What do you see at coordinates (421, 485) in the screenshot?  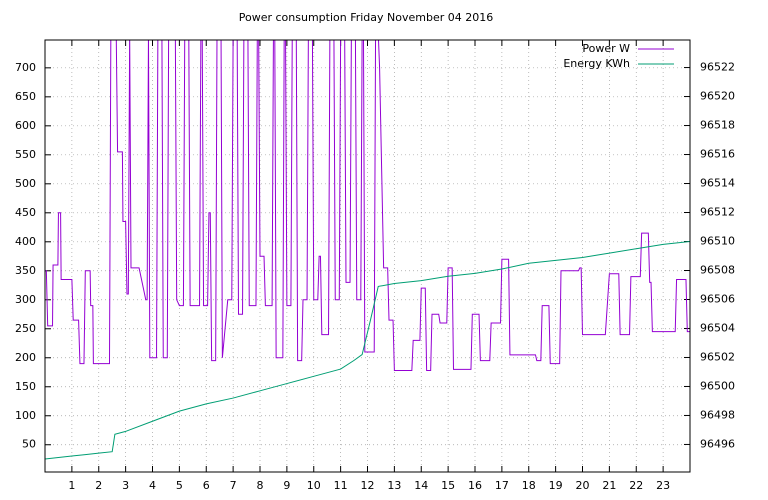 I see `x-tick-label: 14` at bounding box center [421, 485].